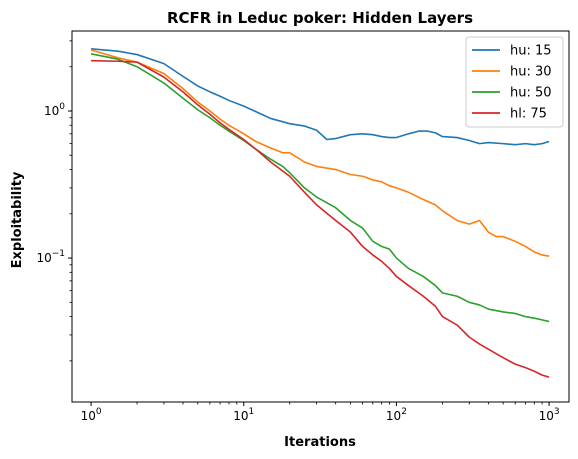 The image size is (578, 459). I want to click on x-tick-label-4-base: 10, so click(546, 416).